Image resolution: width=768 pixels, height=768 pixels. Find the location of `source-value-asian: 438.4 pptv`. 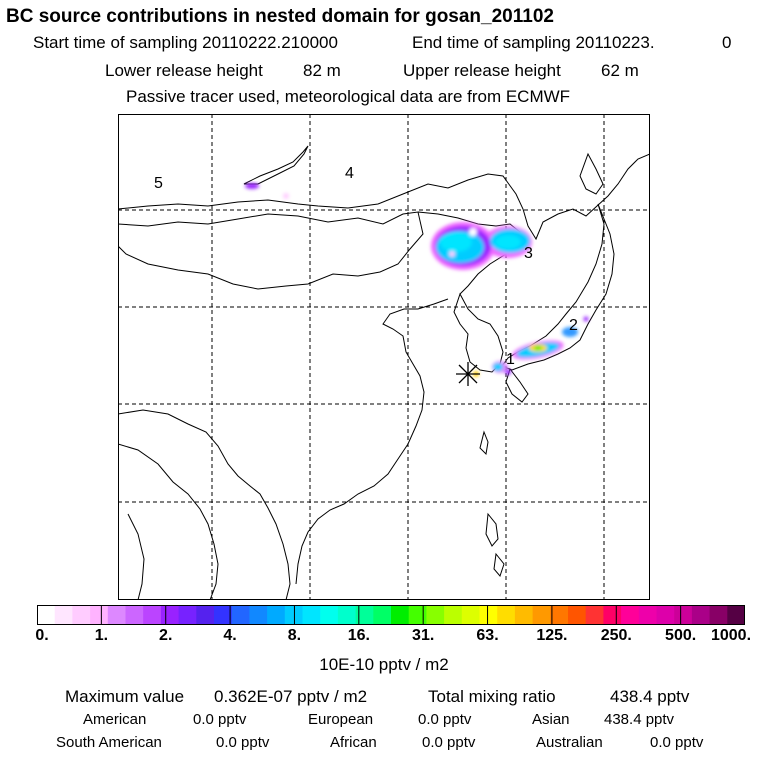

source-value-asian: 438.4 pptv is located at coordinates (639, 719).